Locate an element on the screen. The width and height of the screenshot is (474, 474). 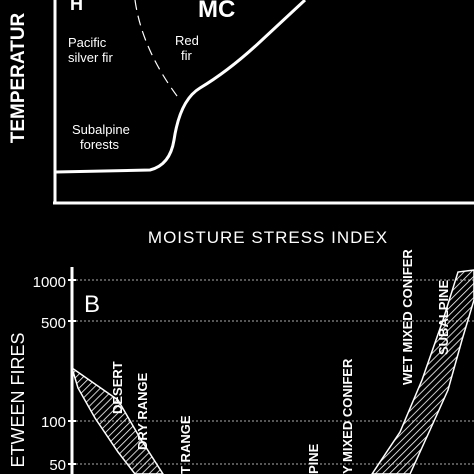
subalpine-forests-label-line1: Subalpine is located at coordinates (101, 129).